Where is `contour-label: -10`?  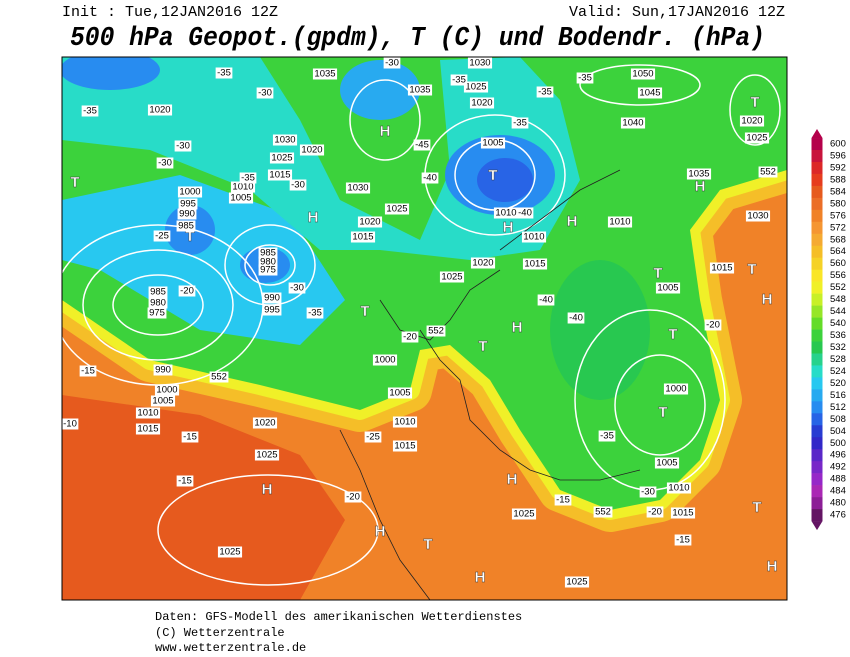 contour-label: -10 is located at coordinates (70, 424).